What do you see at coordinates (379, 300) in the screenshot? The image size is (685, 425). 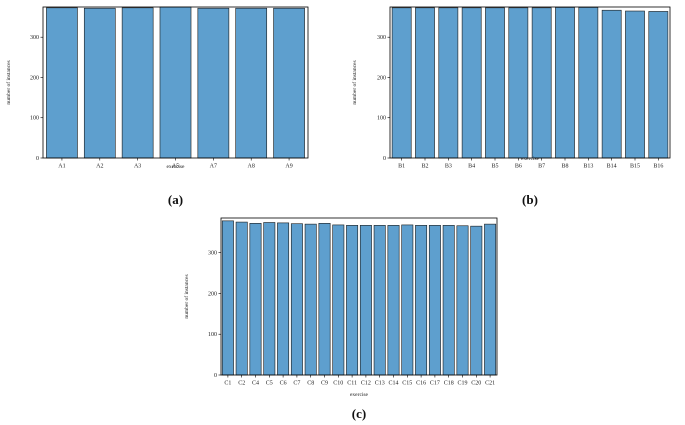 I see `bar-C13` at bounding box center [379, 300].